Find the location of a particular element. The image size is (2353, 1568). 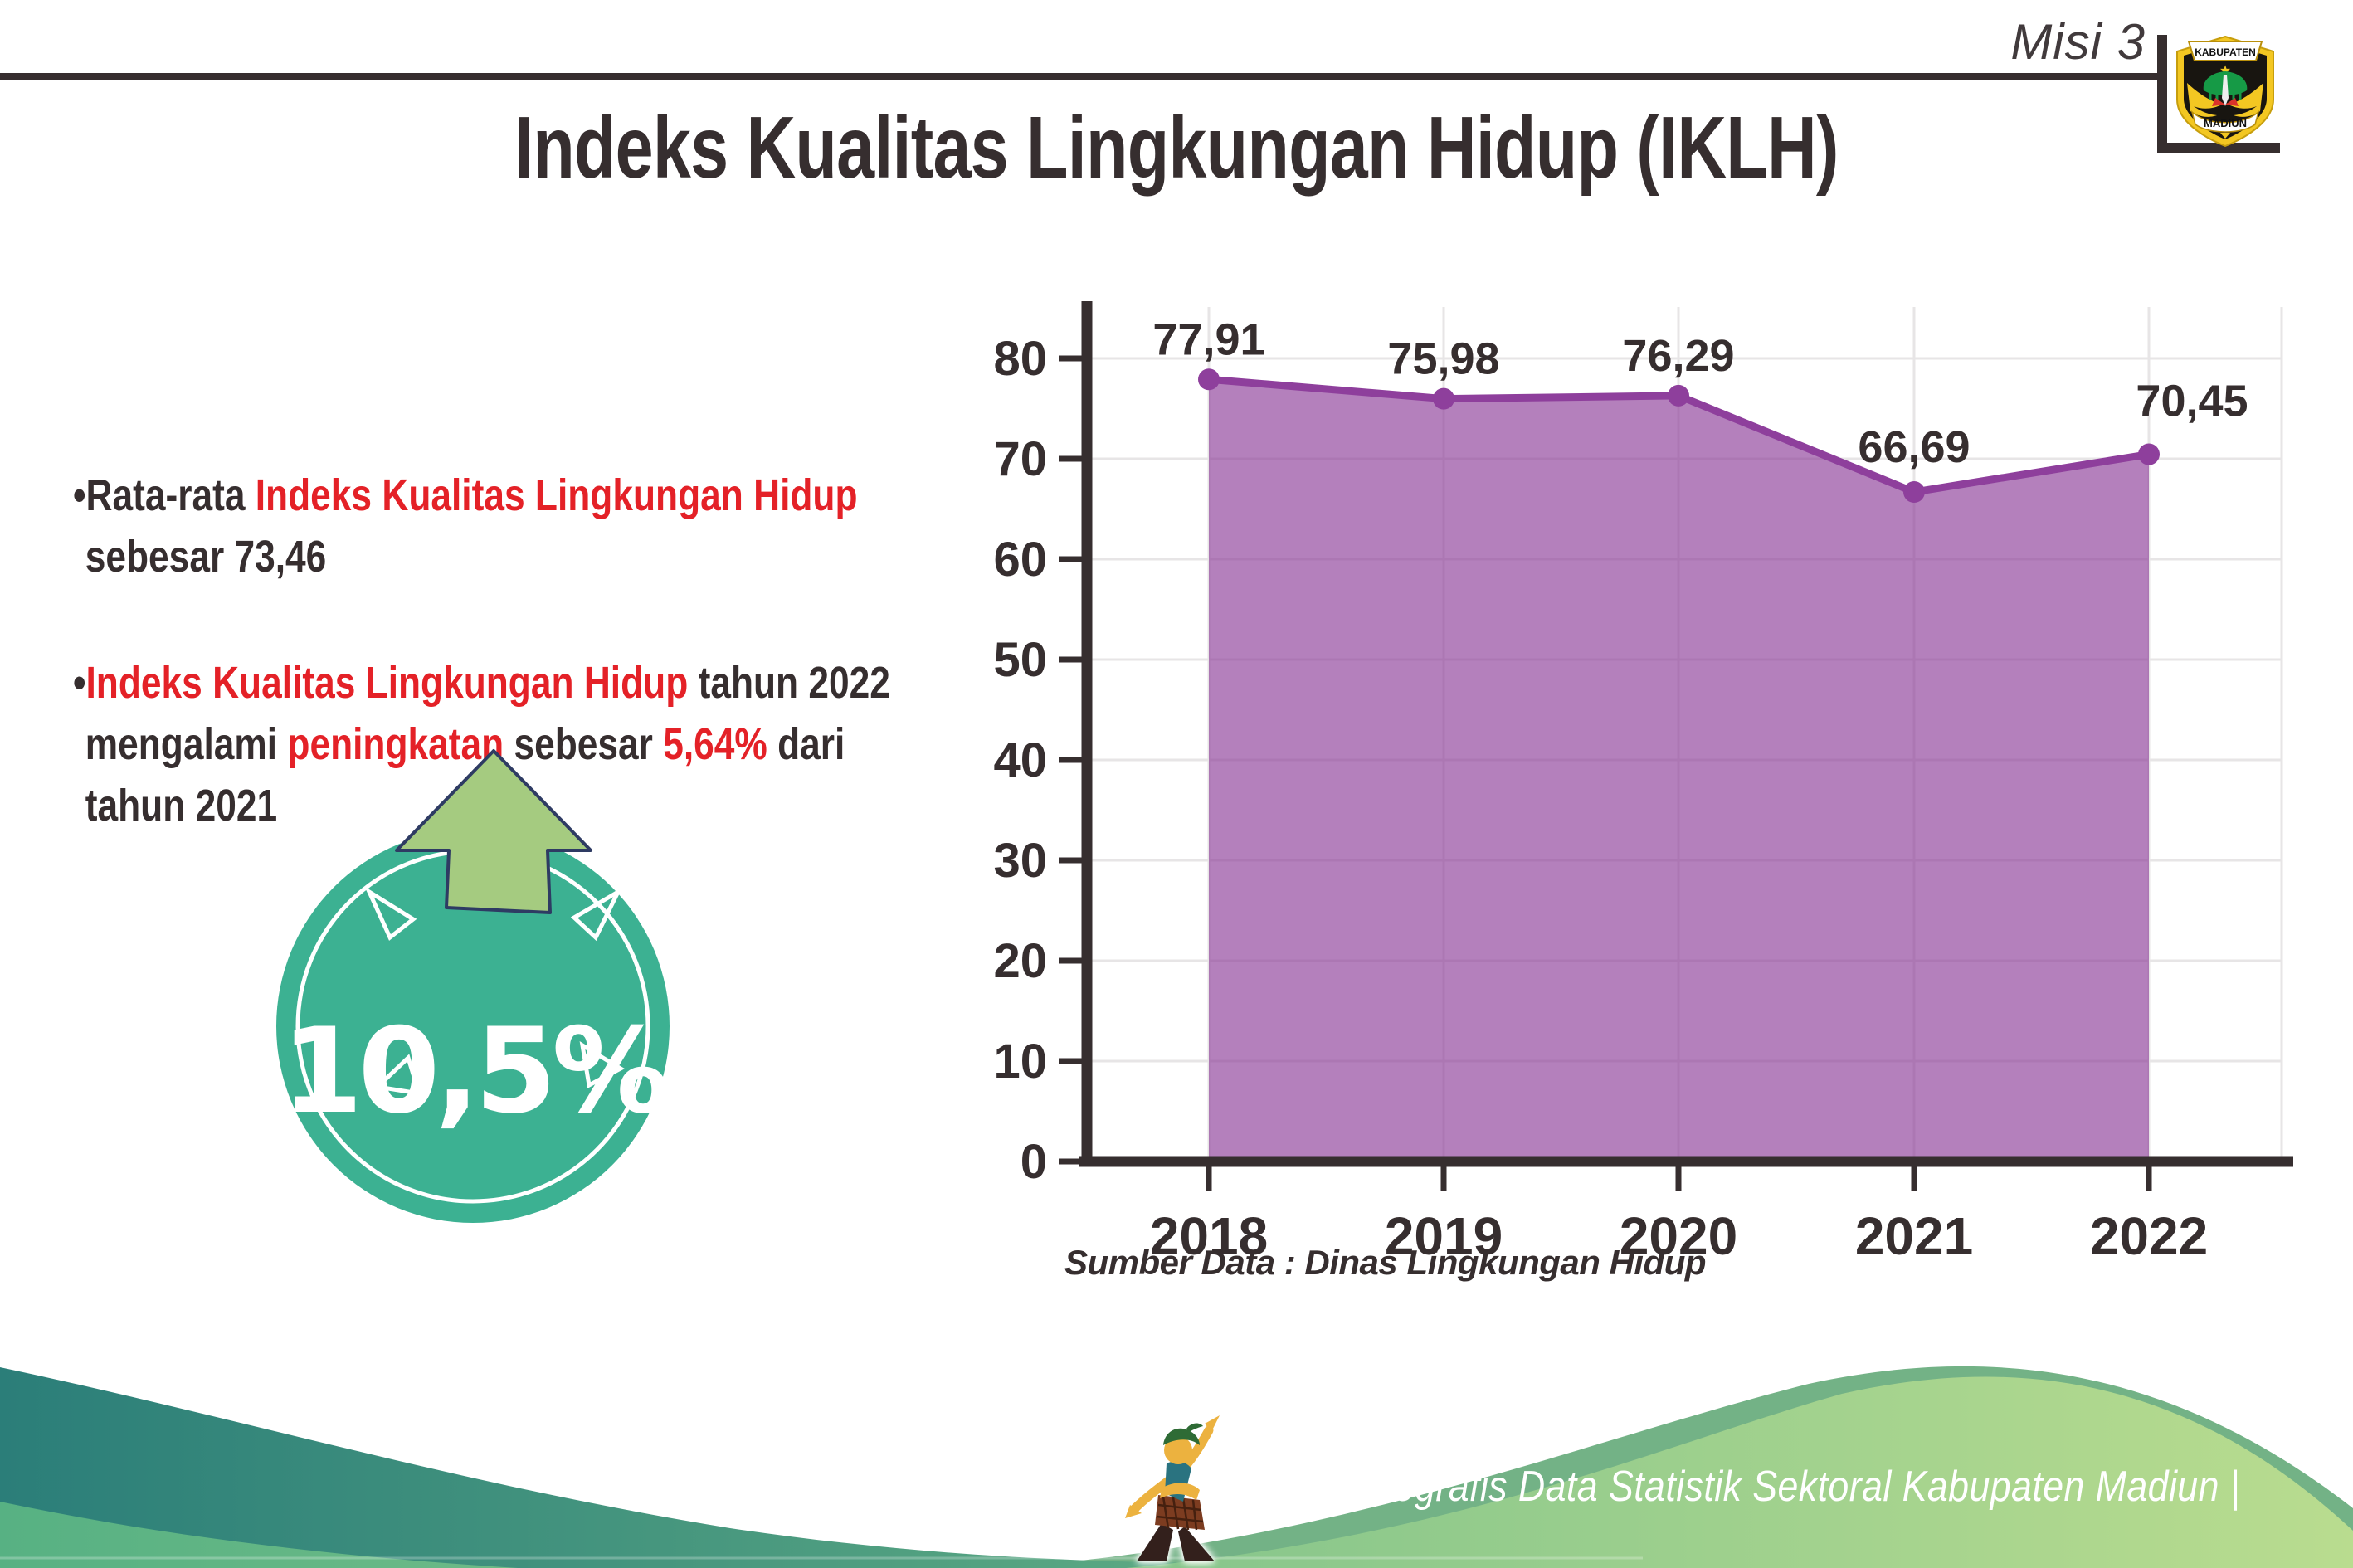

emblem-wing-right-icon is located at coordinates (2246, 100).